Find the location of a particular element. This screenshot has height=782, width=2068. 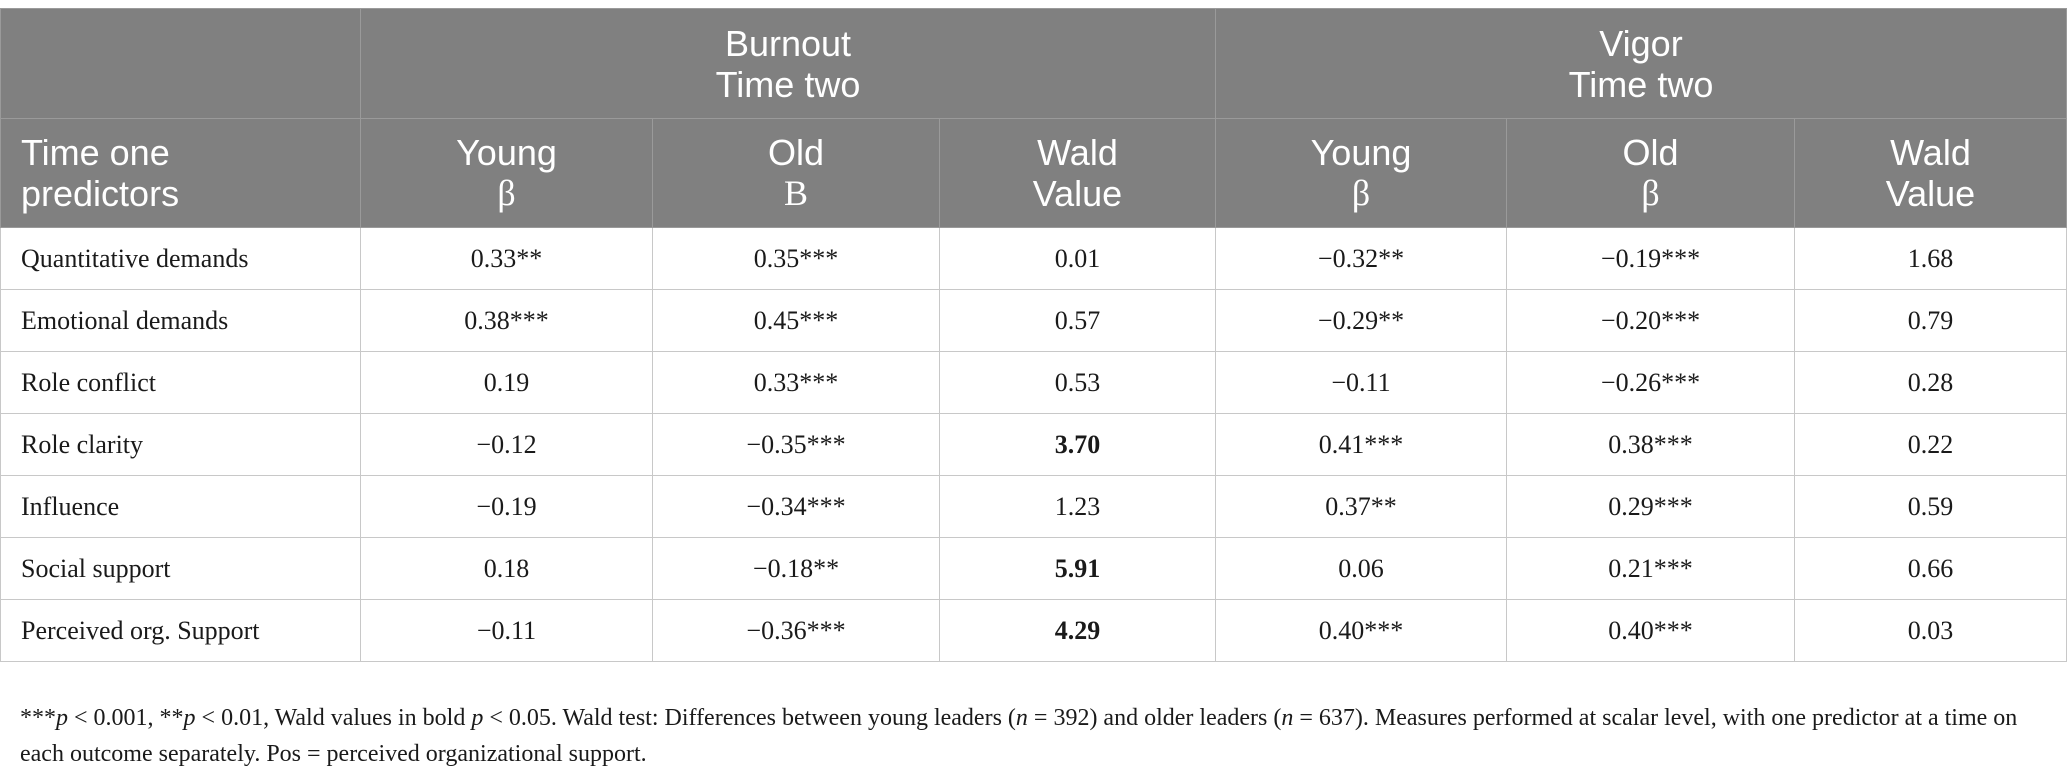

burnout-young-value: 0.33** is located at coordinates (506, 258).